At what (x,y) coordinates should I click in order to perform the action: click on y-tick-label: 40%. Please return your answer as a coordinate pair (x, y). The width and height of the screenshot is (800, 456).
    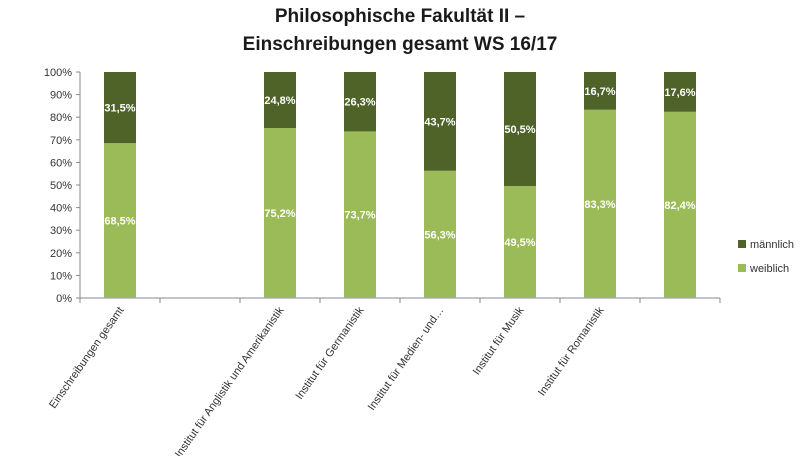
    Looking at the image, I should click on (61, 209).